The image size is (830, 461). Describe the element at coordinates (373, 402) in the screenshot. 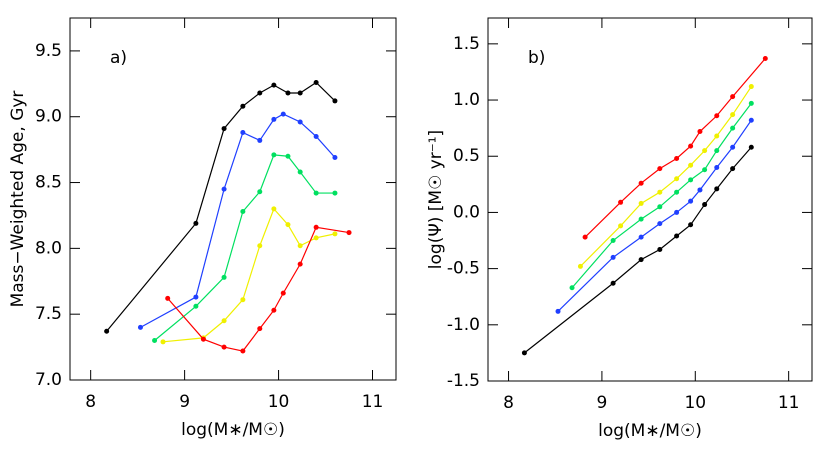

I see `x-tick-label: 11` at that location.